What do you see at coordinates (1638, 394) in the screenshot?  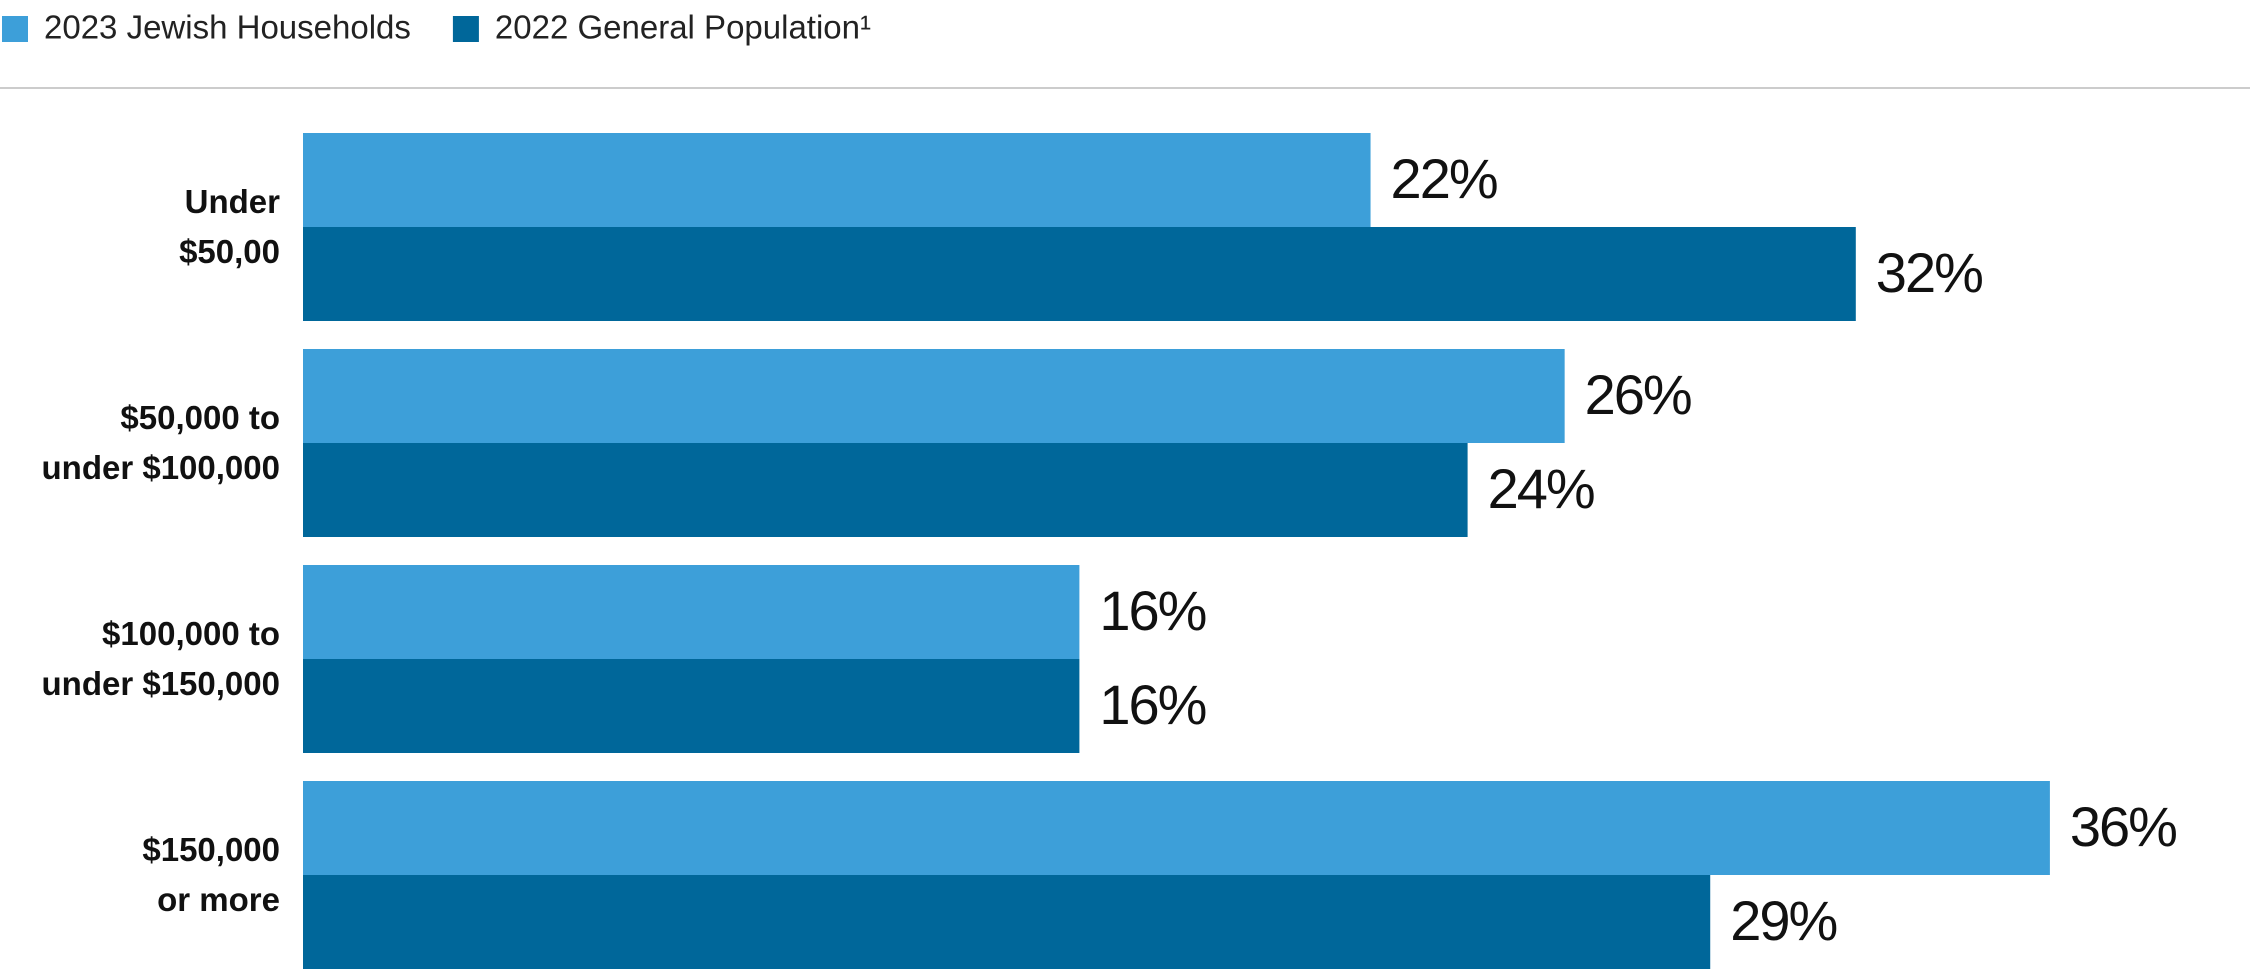 I see `value-label: 26%` at bounding box center [1638, 394].